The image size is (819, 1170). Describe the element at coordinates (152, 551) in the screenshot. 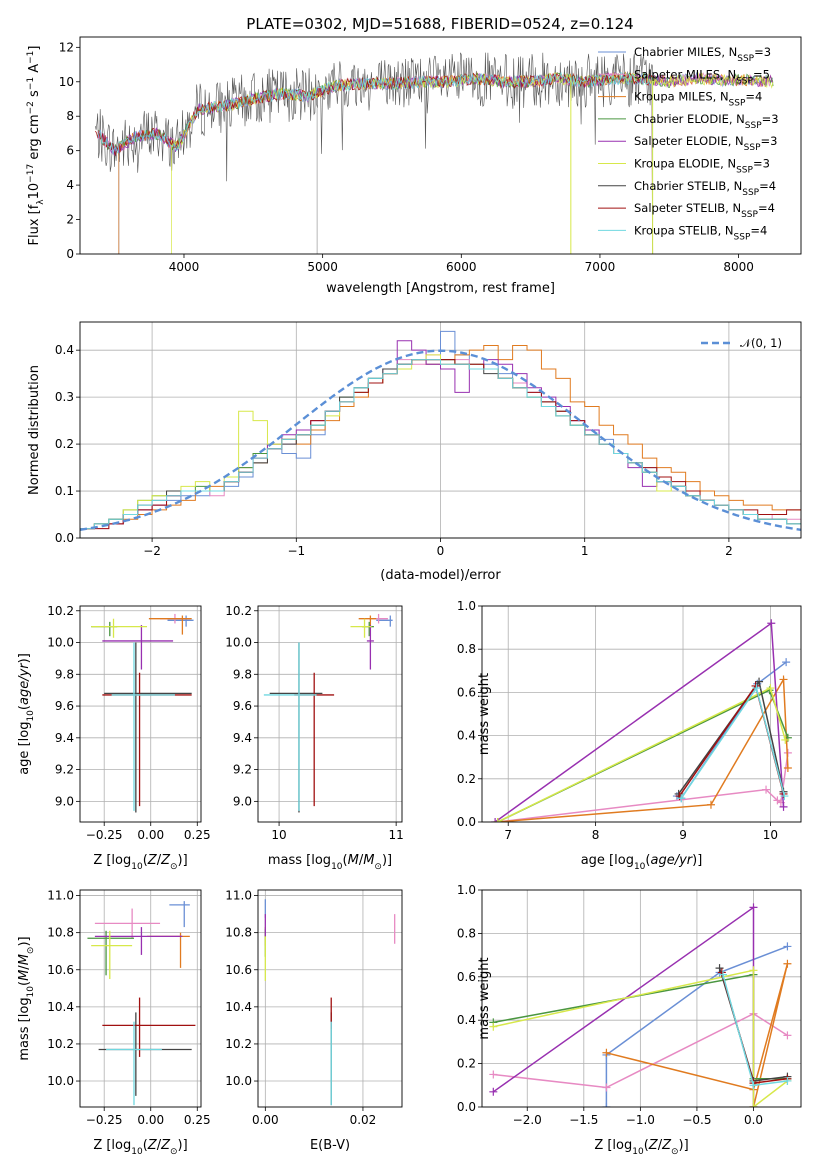

I see `x-tick-label: −2` at that location.